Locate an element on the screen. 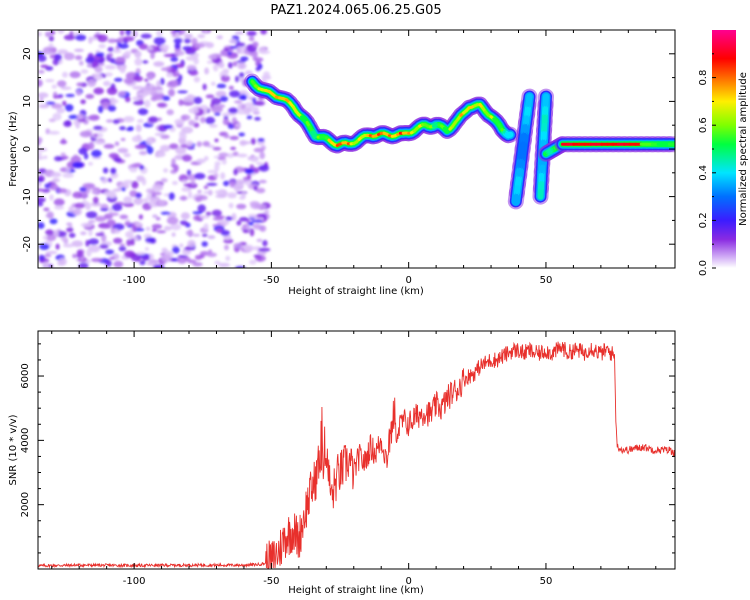  colorbar-tick-label: 0.8 is located at coordinates (703, 78).